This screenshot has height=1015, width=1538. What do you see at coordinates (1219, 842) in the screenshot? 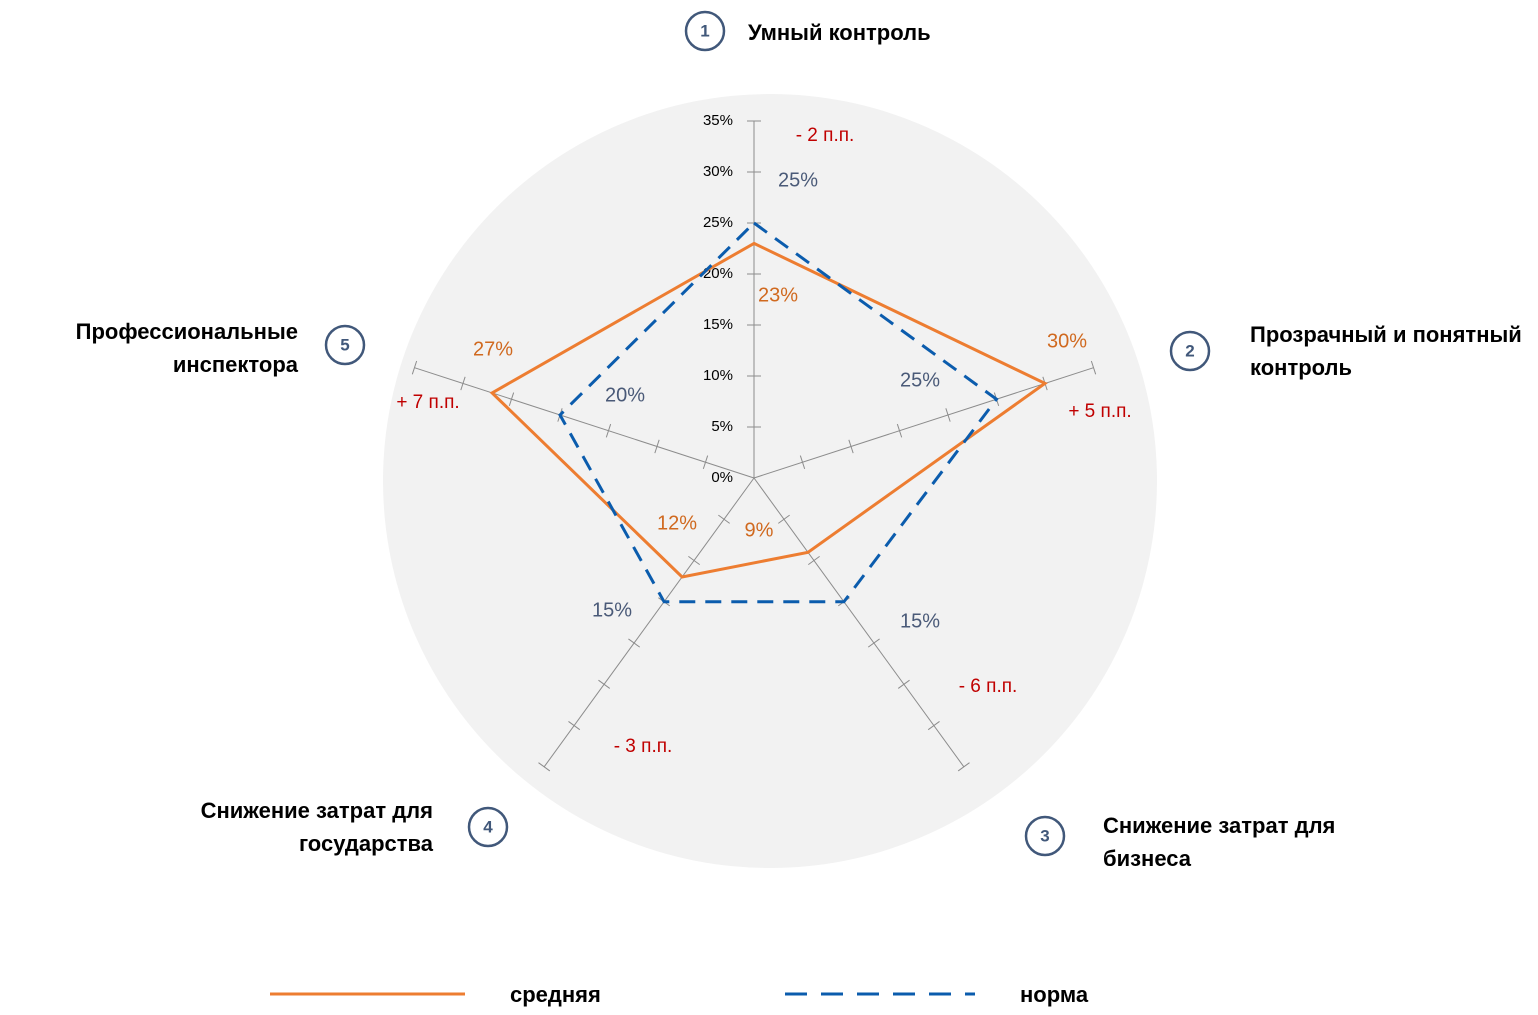
I see `category-label: Снижение затрат для бизнеса` at bounding box center [1219, 842].